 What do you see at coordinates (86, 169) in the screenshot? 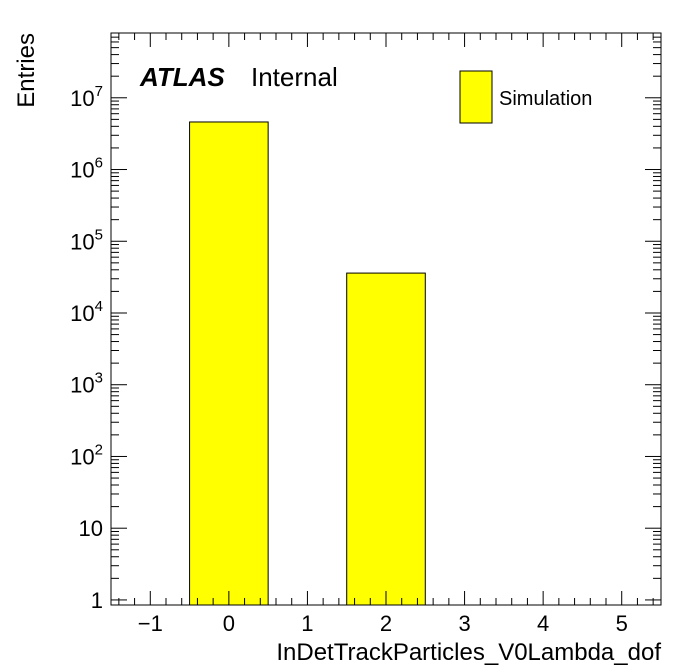
I see `y-tick-label: 10⁶` at bounding box center [86, 169].